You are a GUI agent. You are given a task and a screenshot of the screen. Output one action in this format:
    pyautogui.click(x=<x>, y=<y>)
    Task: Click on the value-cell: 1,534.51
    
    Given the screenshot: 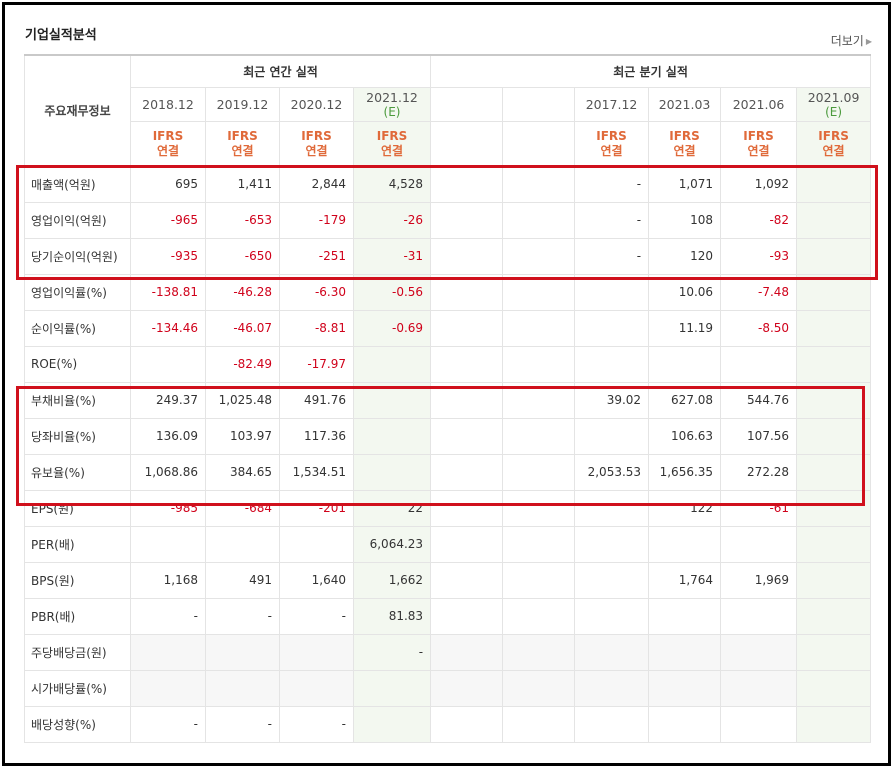 What is the action you would take?
    pyautogui.click(x=316, y=472)
    